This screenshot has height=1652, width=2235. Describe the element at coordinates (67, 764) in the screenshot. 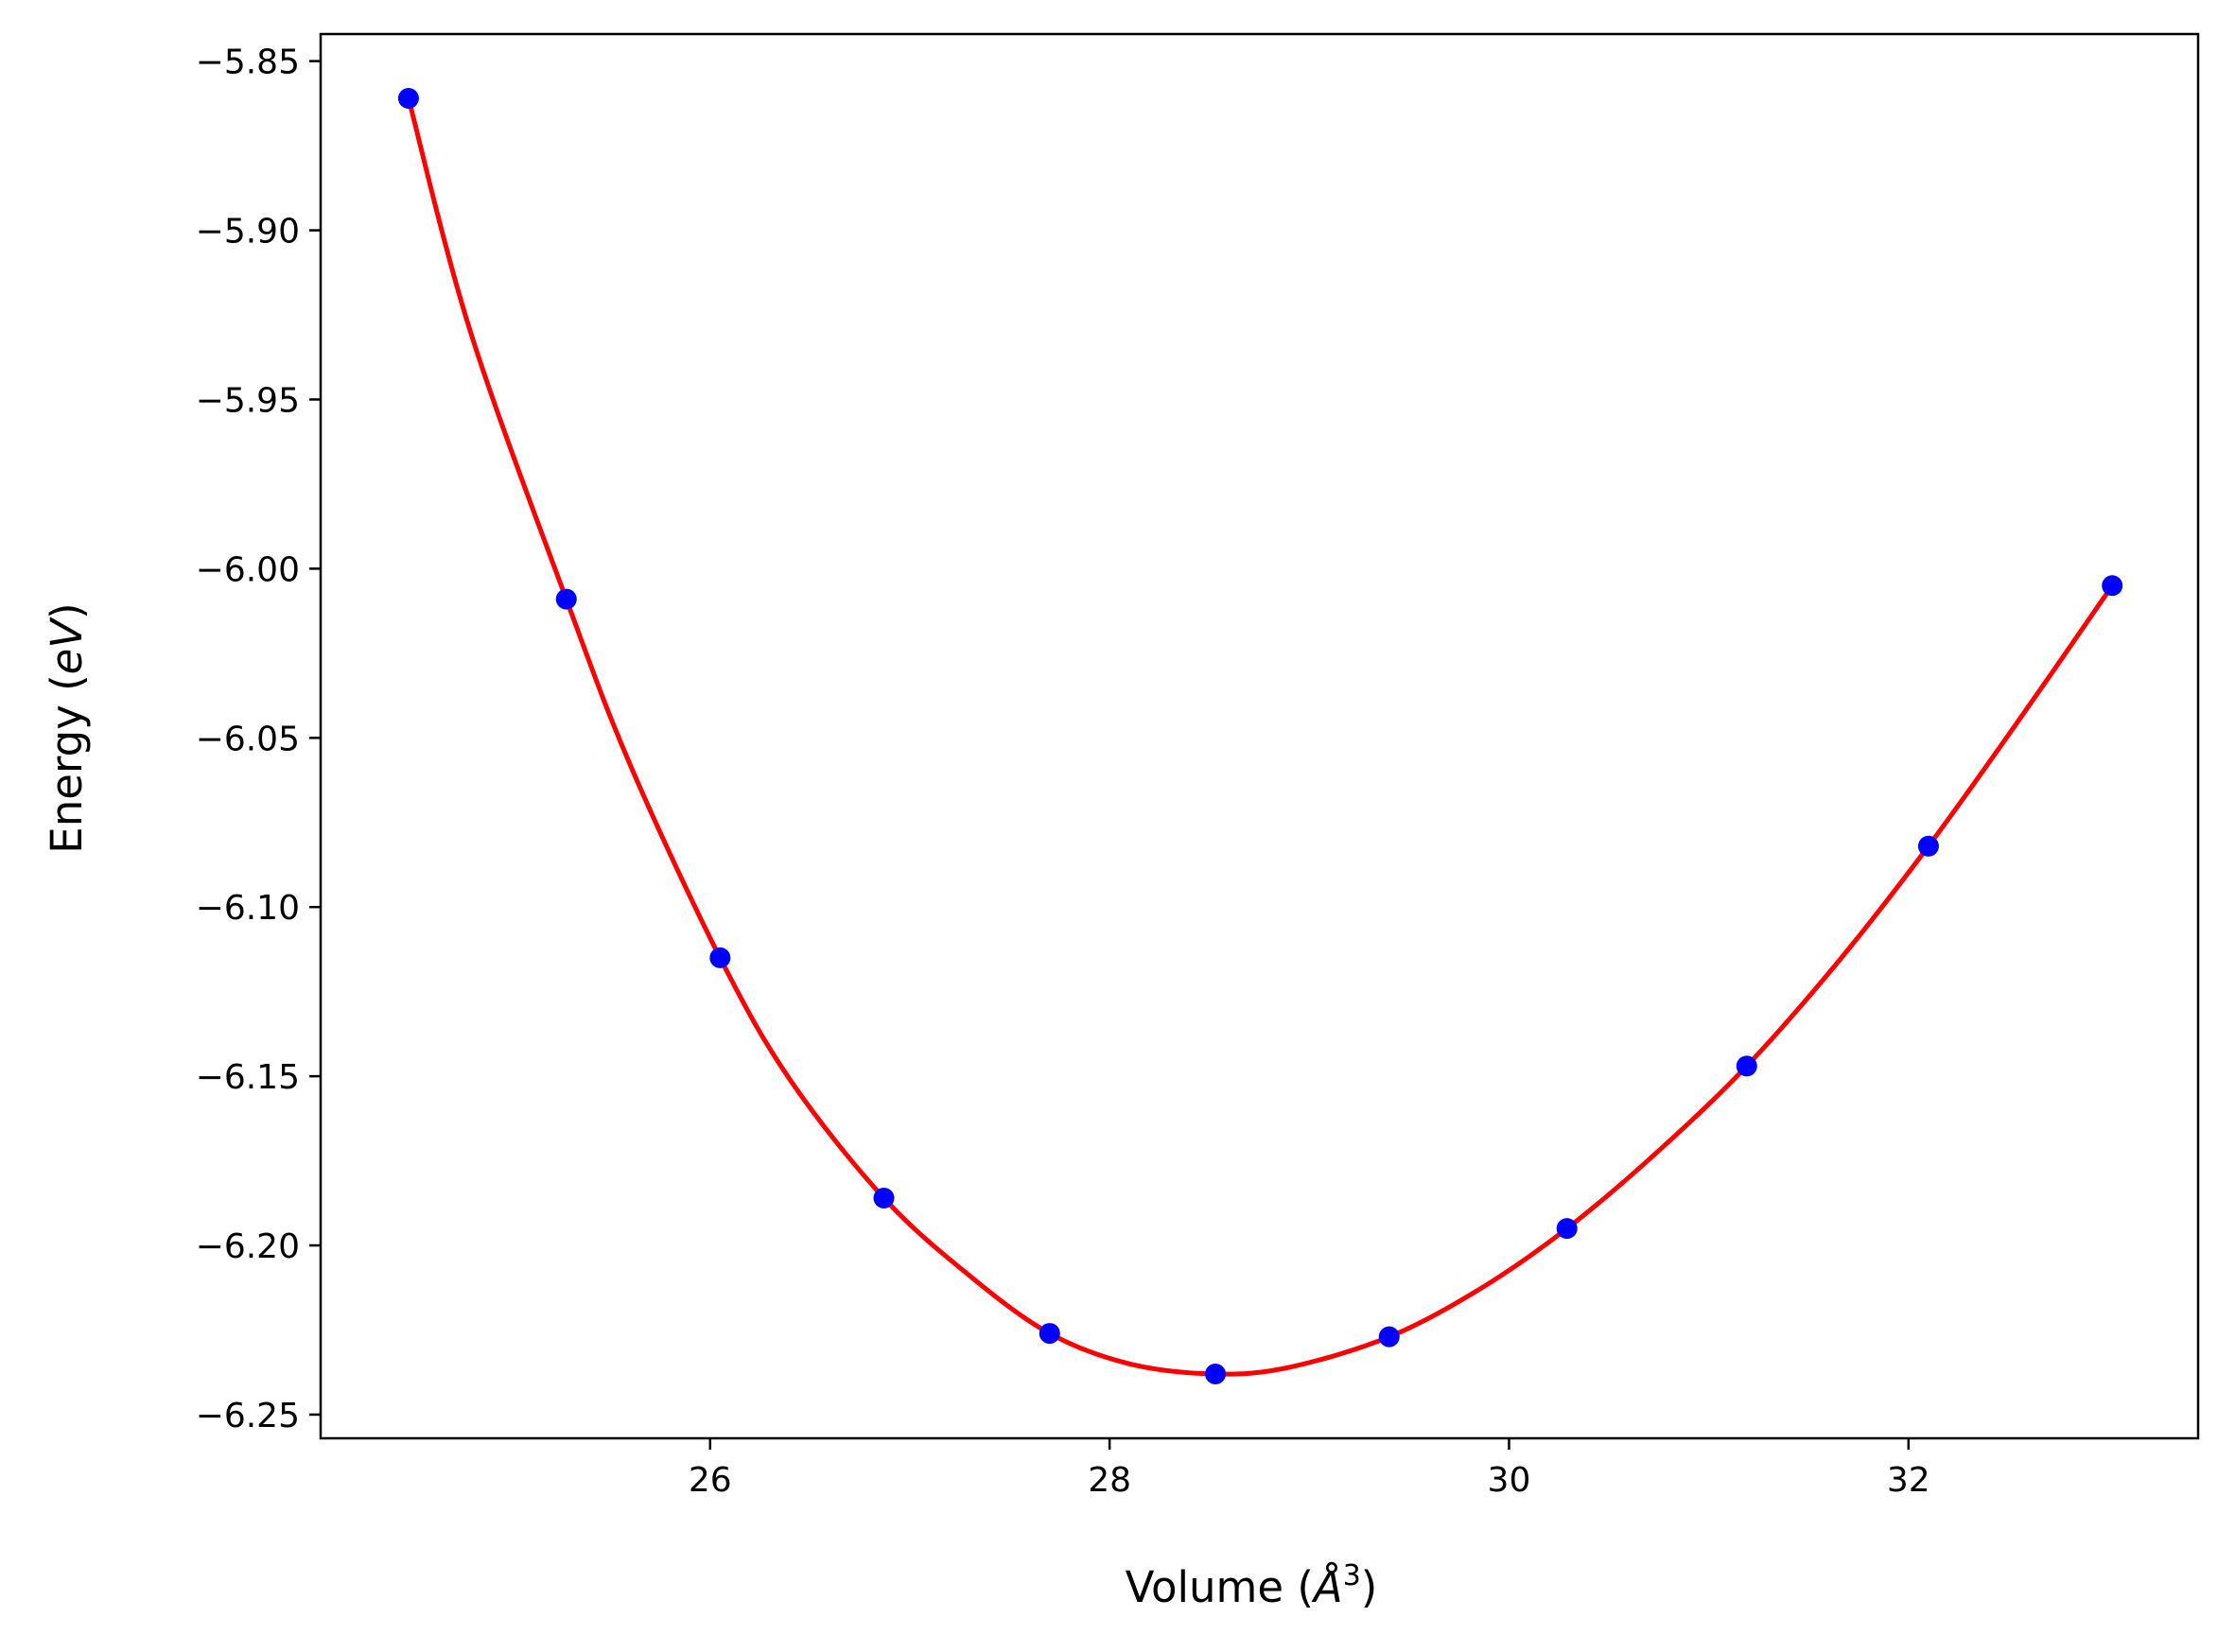

I see `y-axis-label-text: Energy (` at that location.